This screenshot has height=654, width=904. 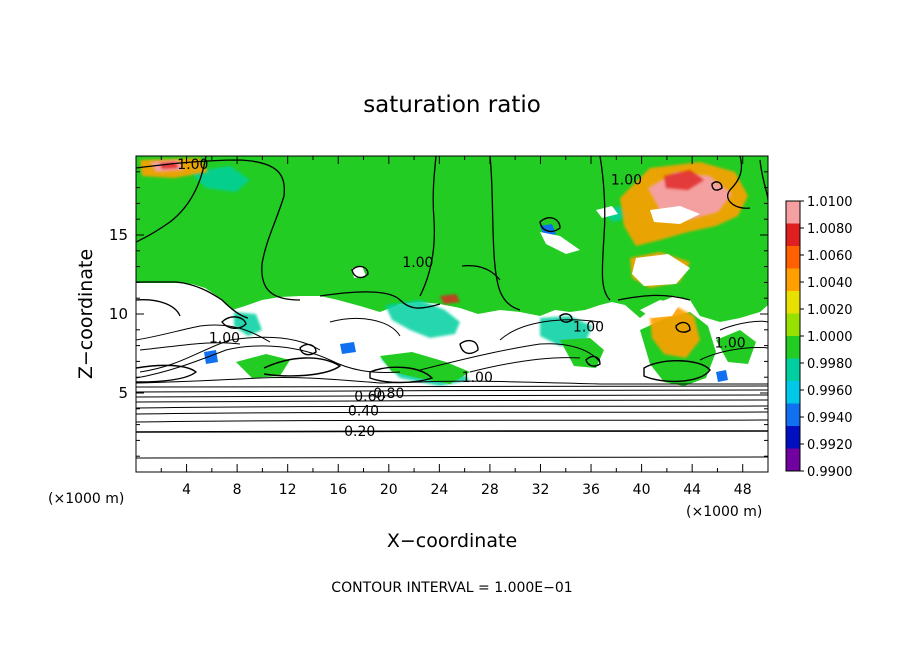 What do you see at coordinates (588, 328) in the screenshot?
I see `contour-label-4: 1.00` at bounding box center [588, 328].